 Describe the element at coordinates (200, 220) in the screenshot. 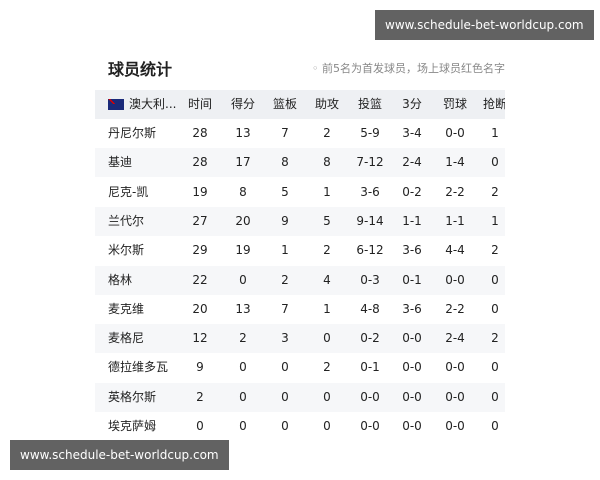

I see `stat-cell: 27` at that location.